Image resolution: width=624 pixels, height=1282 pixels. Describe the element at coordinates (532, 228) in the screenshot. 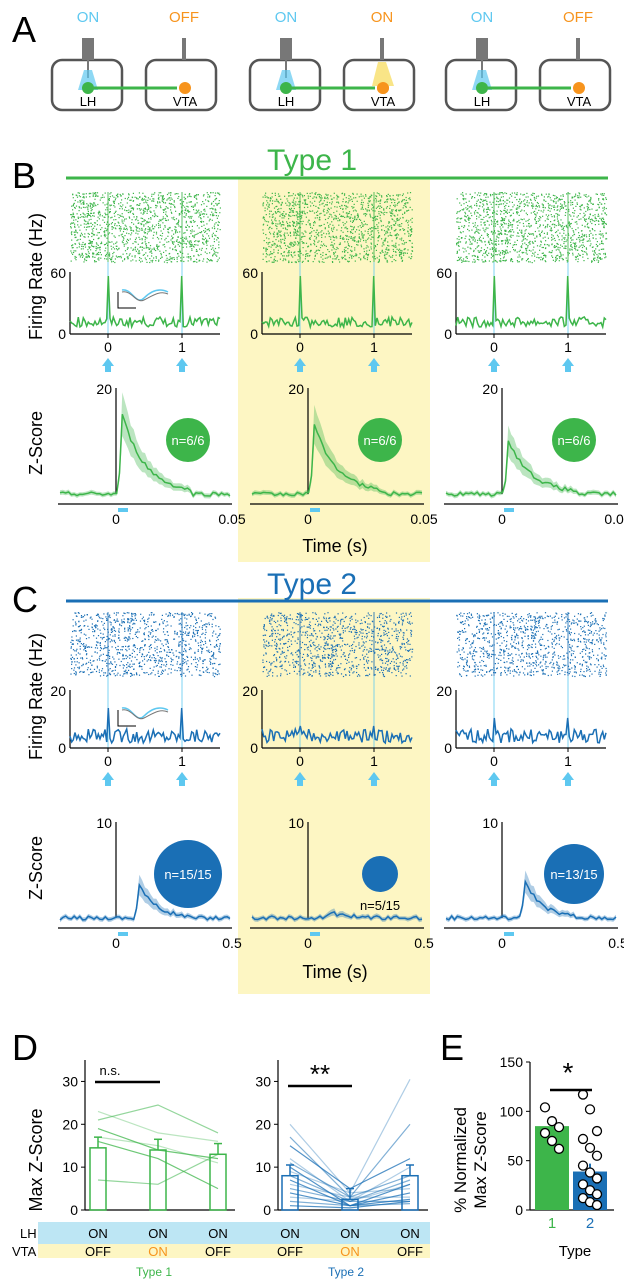

I see `raster` at that location.